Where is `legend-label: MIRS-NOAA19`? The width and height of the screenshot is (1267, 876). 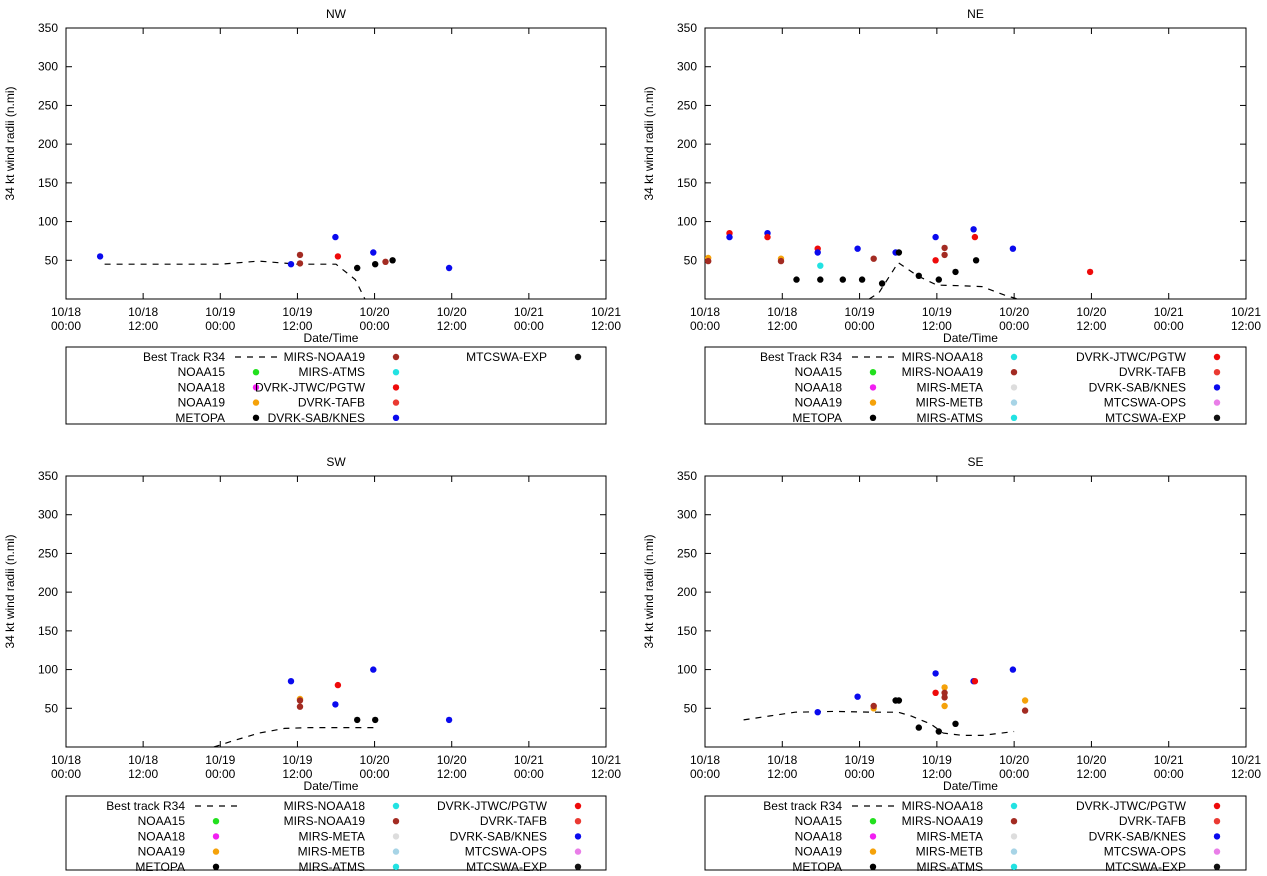
legend-label: MIRS-NOAA19 is located at coordinates (943, 821).